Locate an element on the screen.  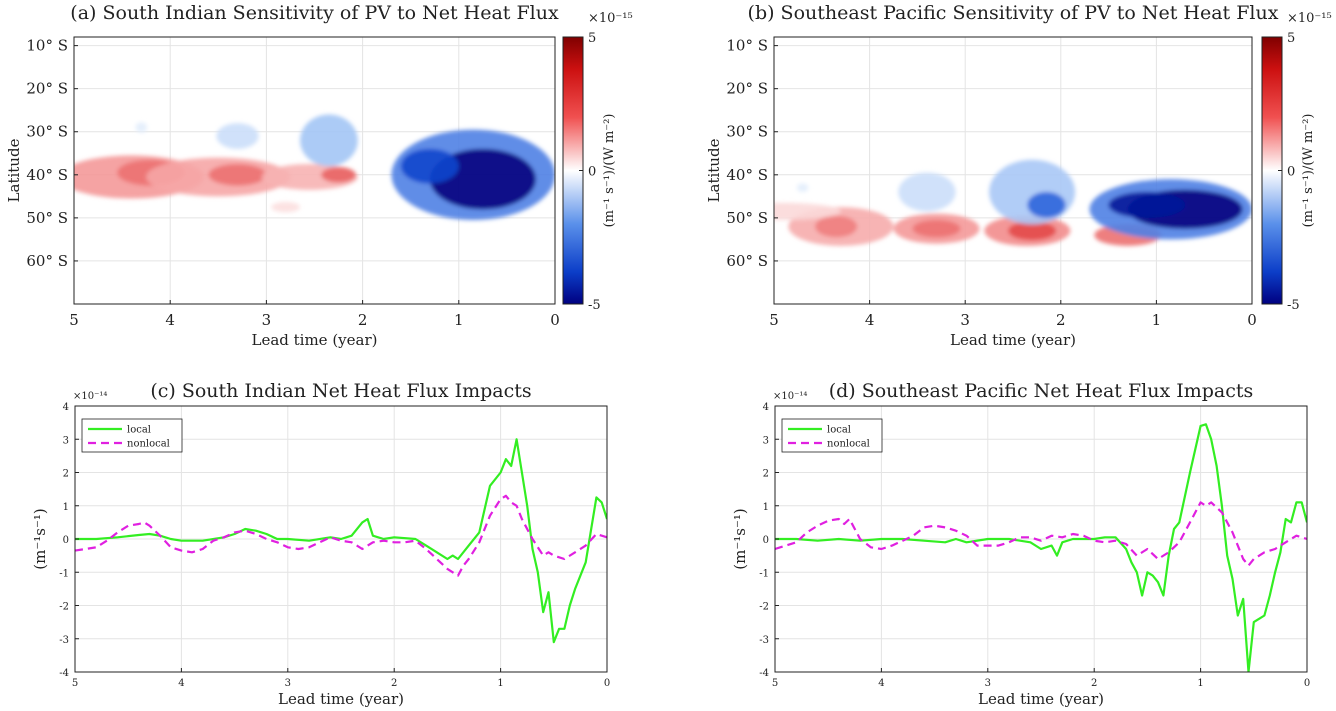
series-lines is located at coordinates (1041, 547).